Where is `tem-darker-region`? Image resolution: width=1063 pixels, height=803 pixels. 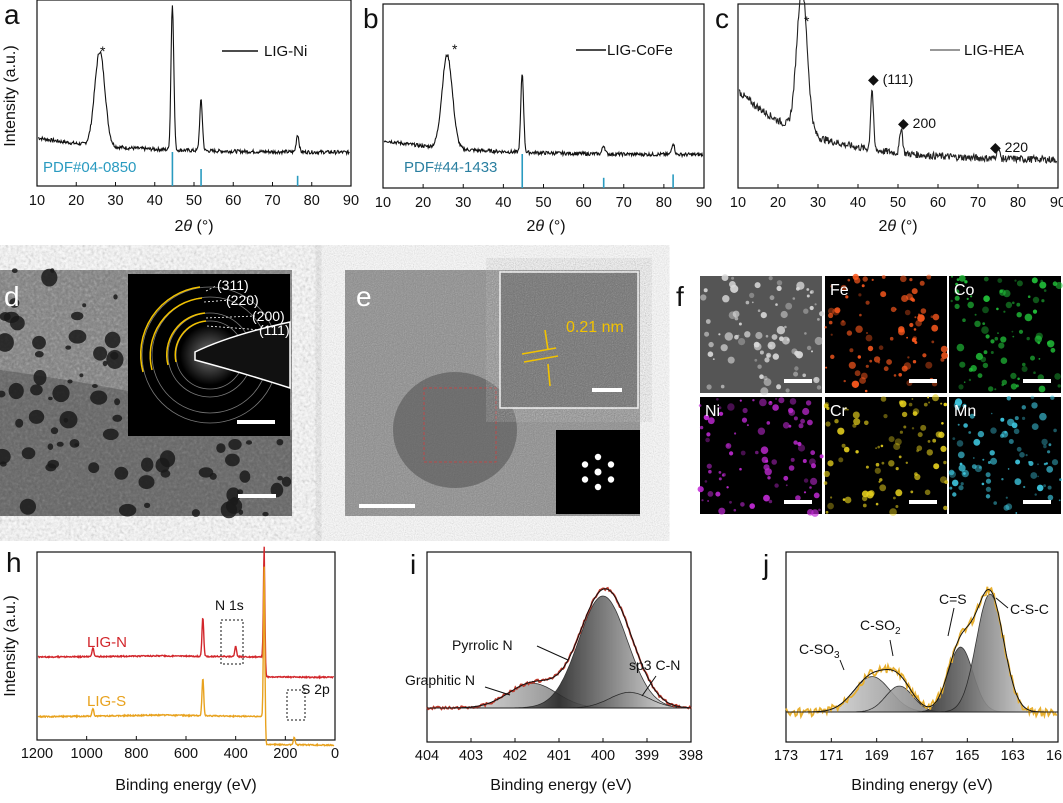
tem-darker-region is located at coordinates (146, 443).